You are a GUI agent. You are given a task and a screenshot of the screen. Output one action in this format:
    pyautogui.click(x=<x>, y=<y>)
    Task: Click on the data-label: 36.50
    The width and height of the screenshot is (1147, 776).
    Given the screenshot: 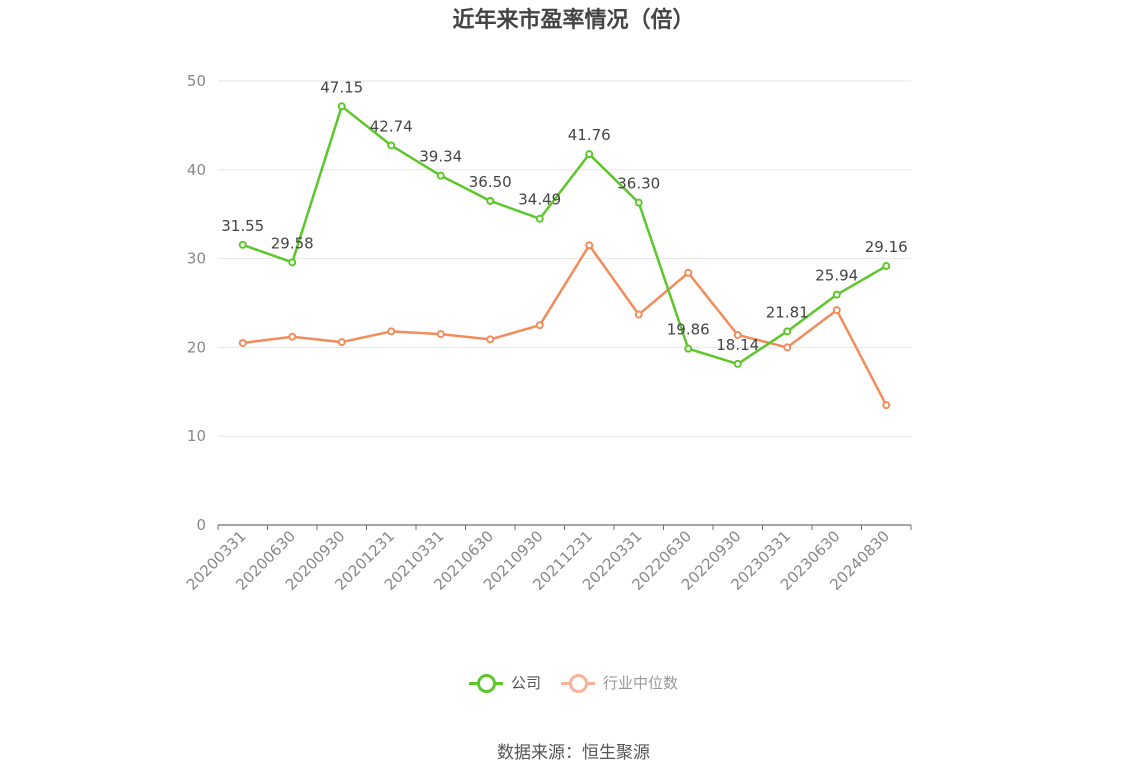 What is the action you would take?
    pyautogui.click(x=490, y=182)
    